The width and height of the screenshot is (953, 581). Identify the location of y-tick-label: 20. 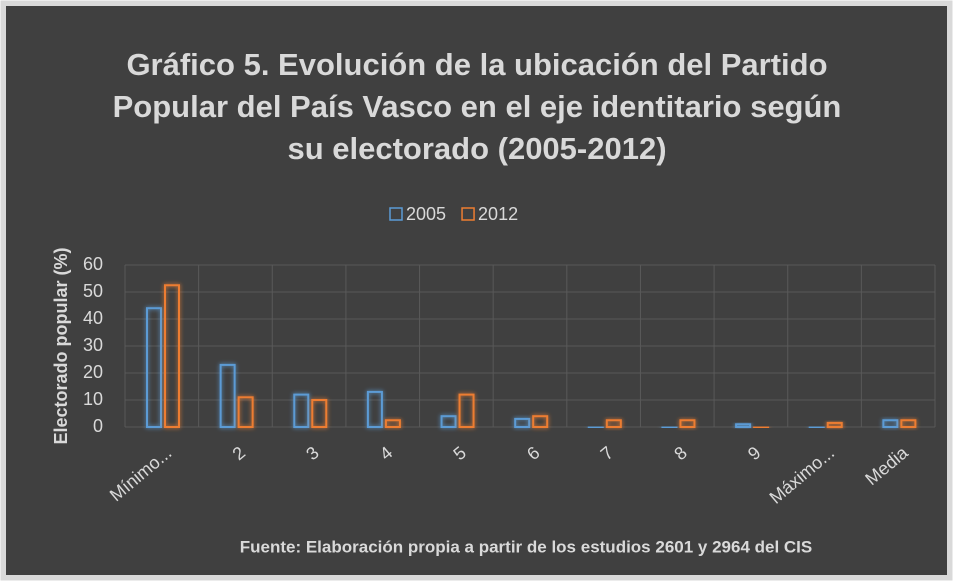
(93, 372).